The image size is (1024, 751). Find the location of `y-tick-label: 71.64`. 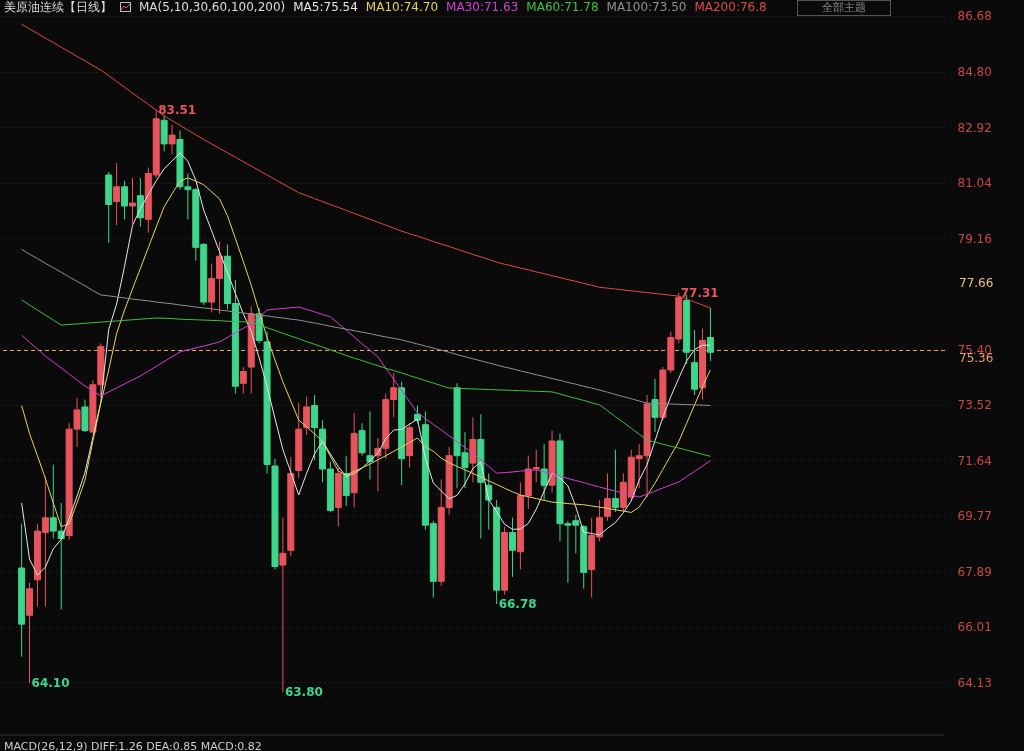

y-tick-label: 71.64 is located at coordinates (974, 460).